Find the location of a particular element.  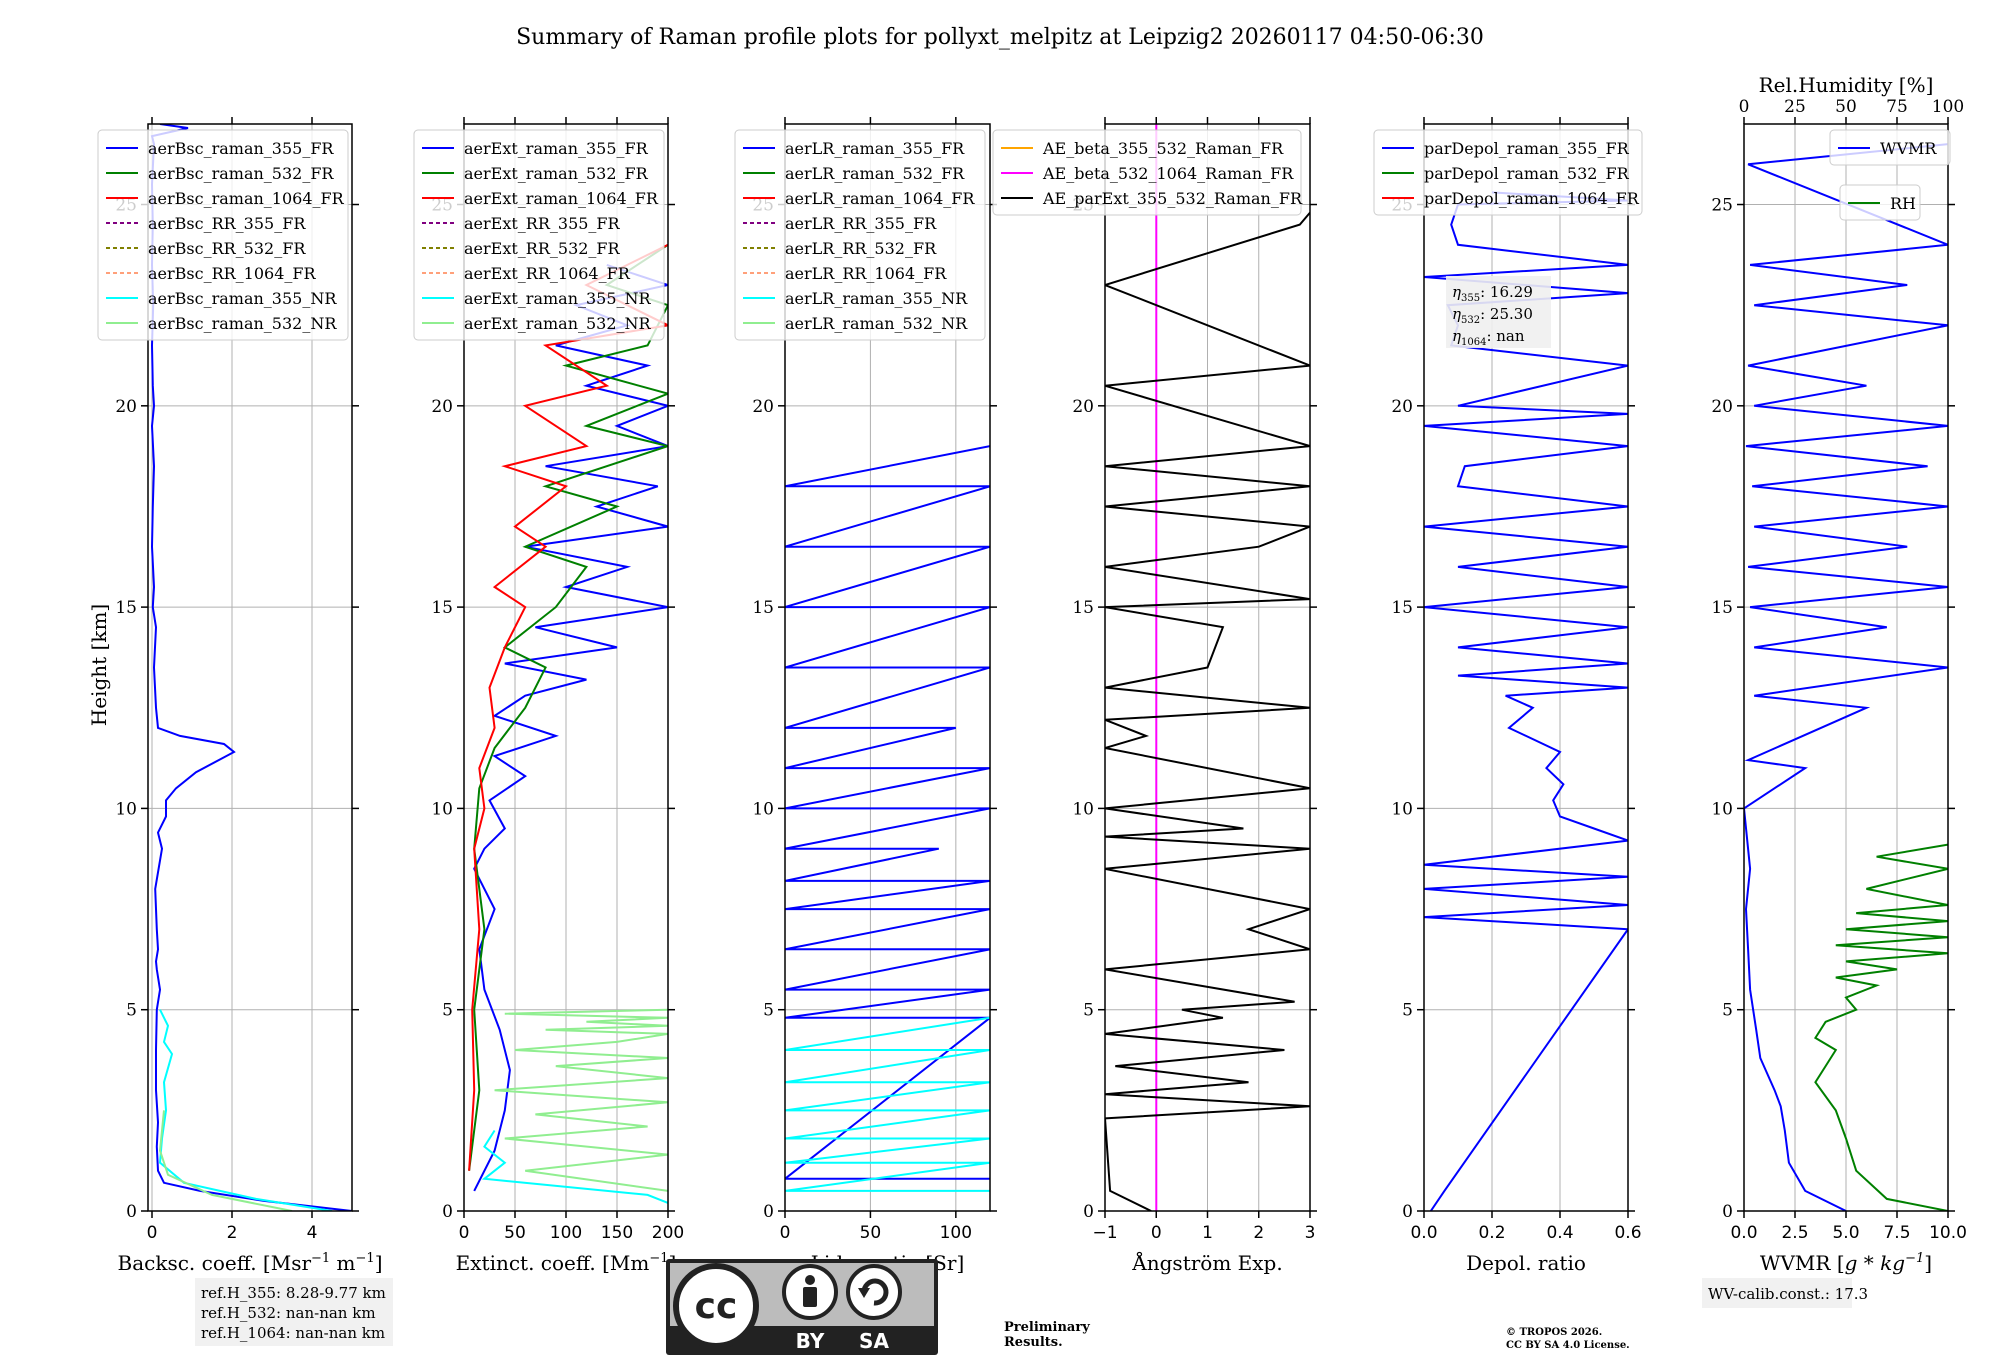

cc-logo-icon is located at coordinates (716, 1306).